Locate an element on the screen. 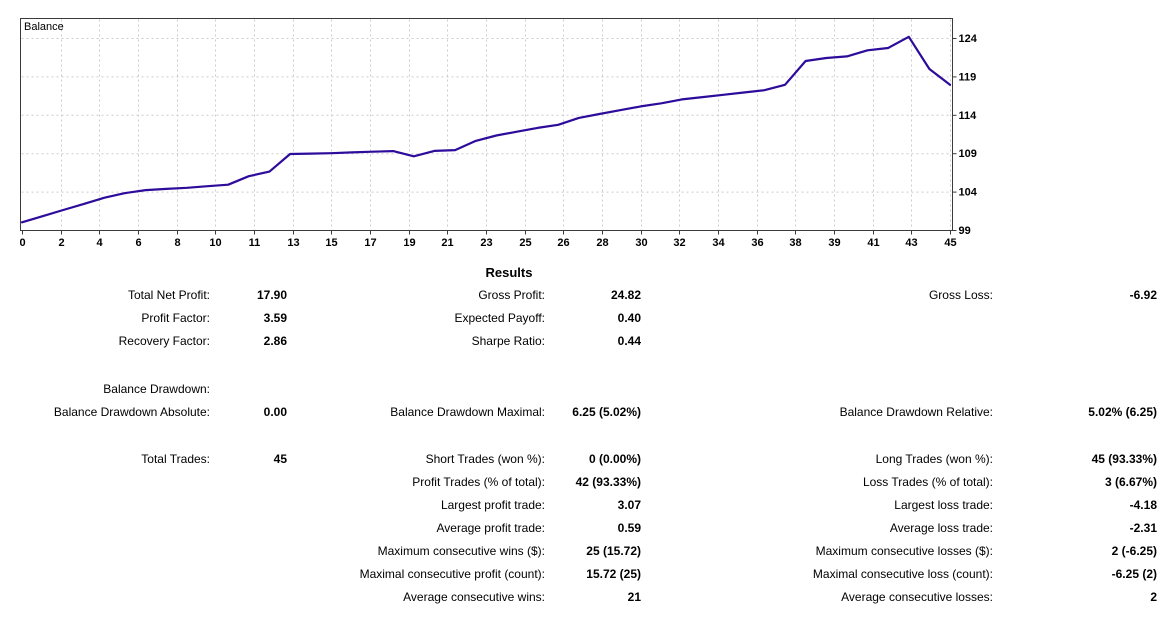  x-axis-label: 38 is located at coordinates (795, 243).